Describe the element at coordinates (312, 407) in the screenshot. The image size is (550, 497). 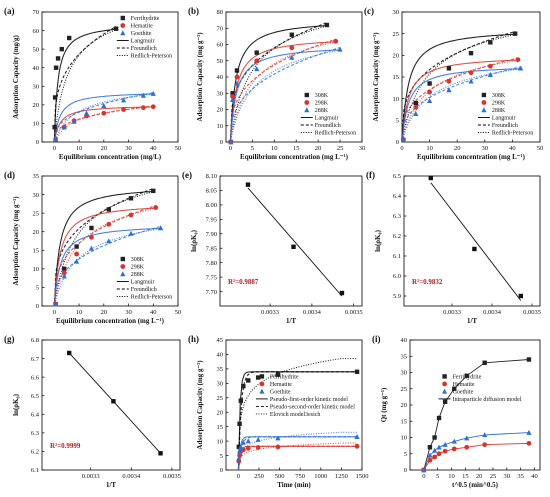
I see `legend-label: Pseudo-second-order kinetic model` at that location.